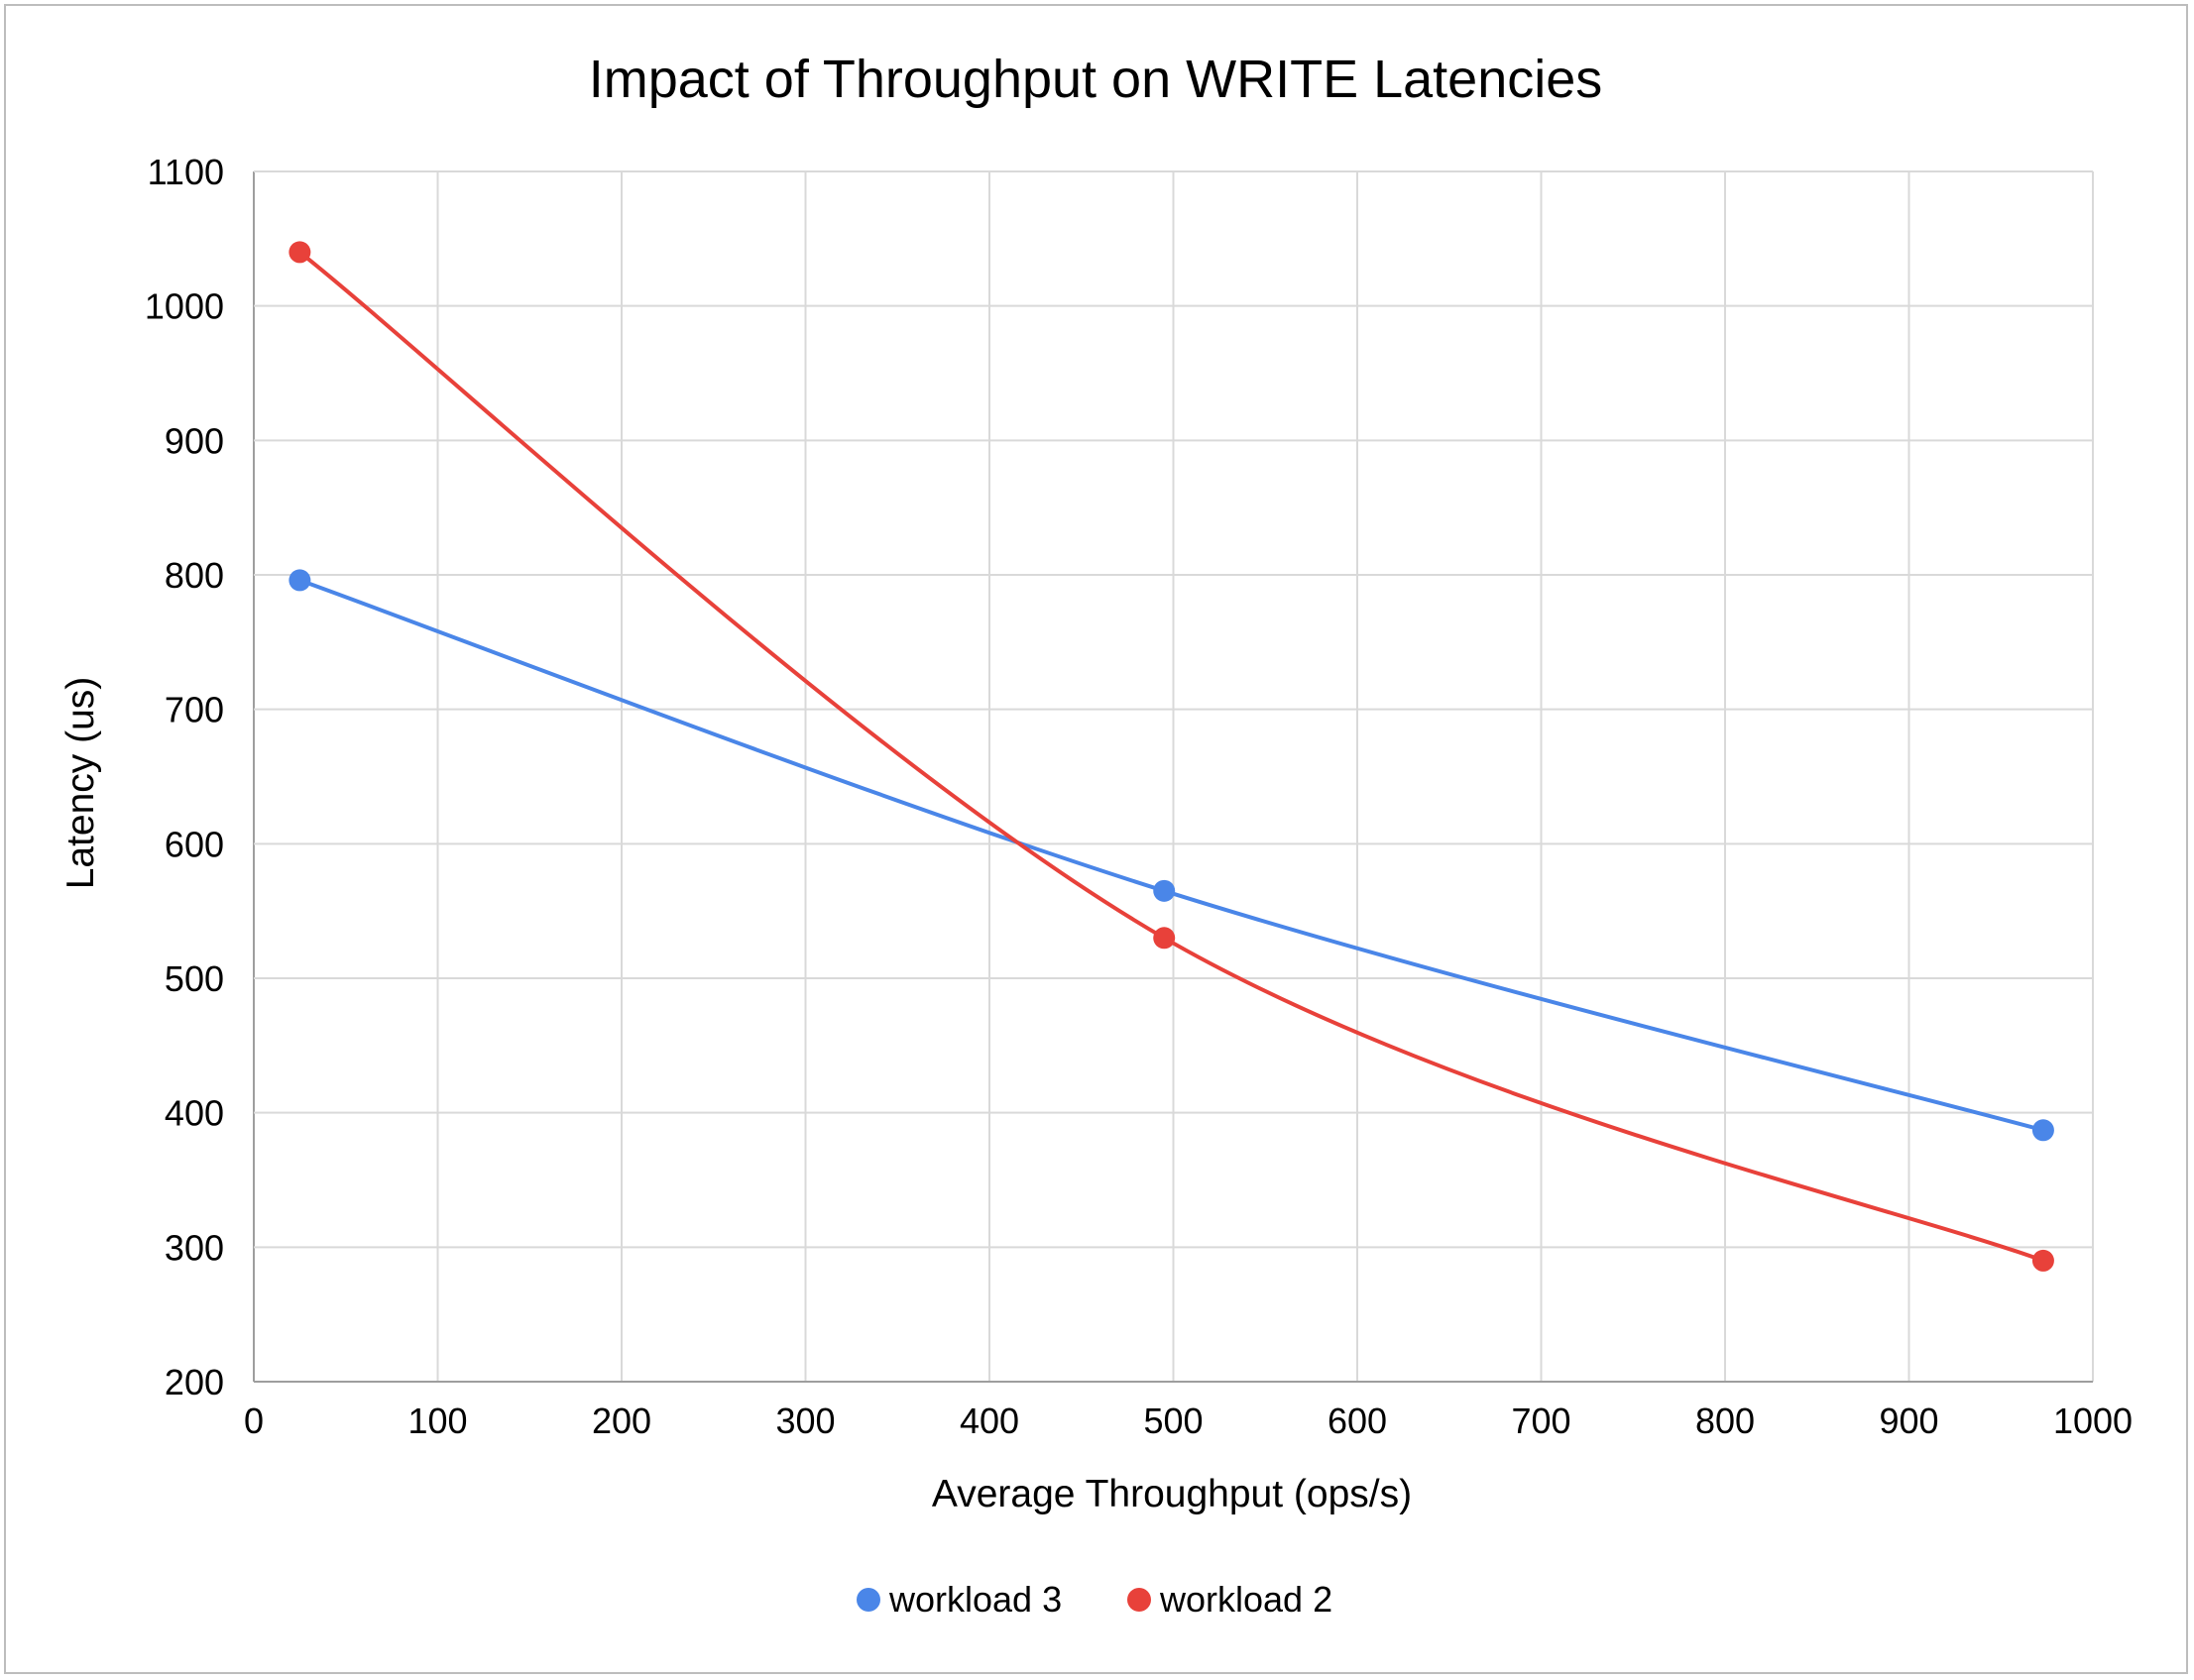 This screenshot has width=2194, height=1680. Describe the element at coordinates (186, 172) in the screenshot. I see `y-tick-label: 1100` at that location.